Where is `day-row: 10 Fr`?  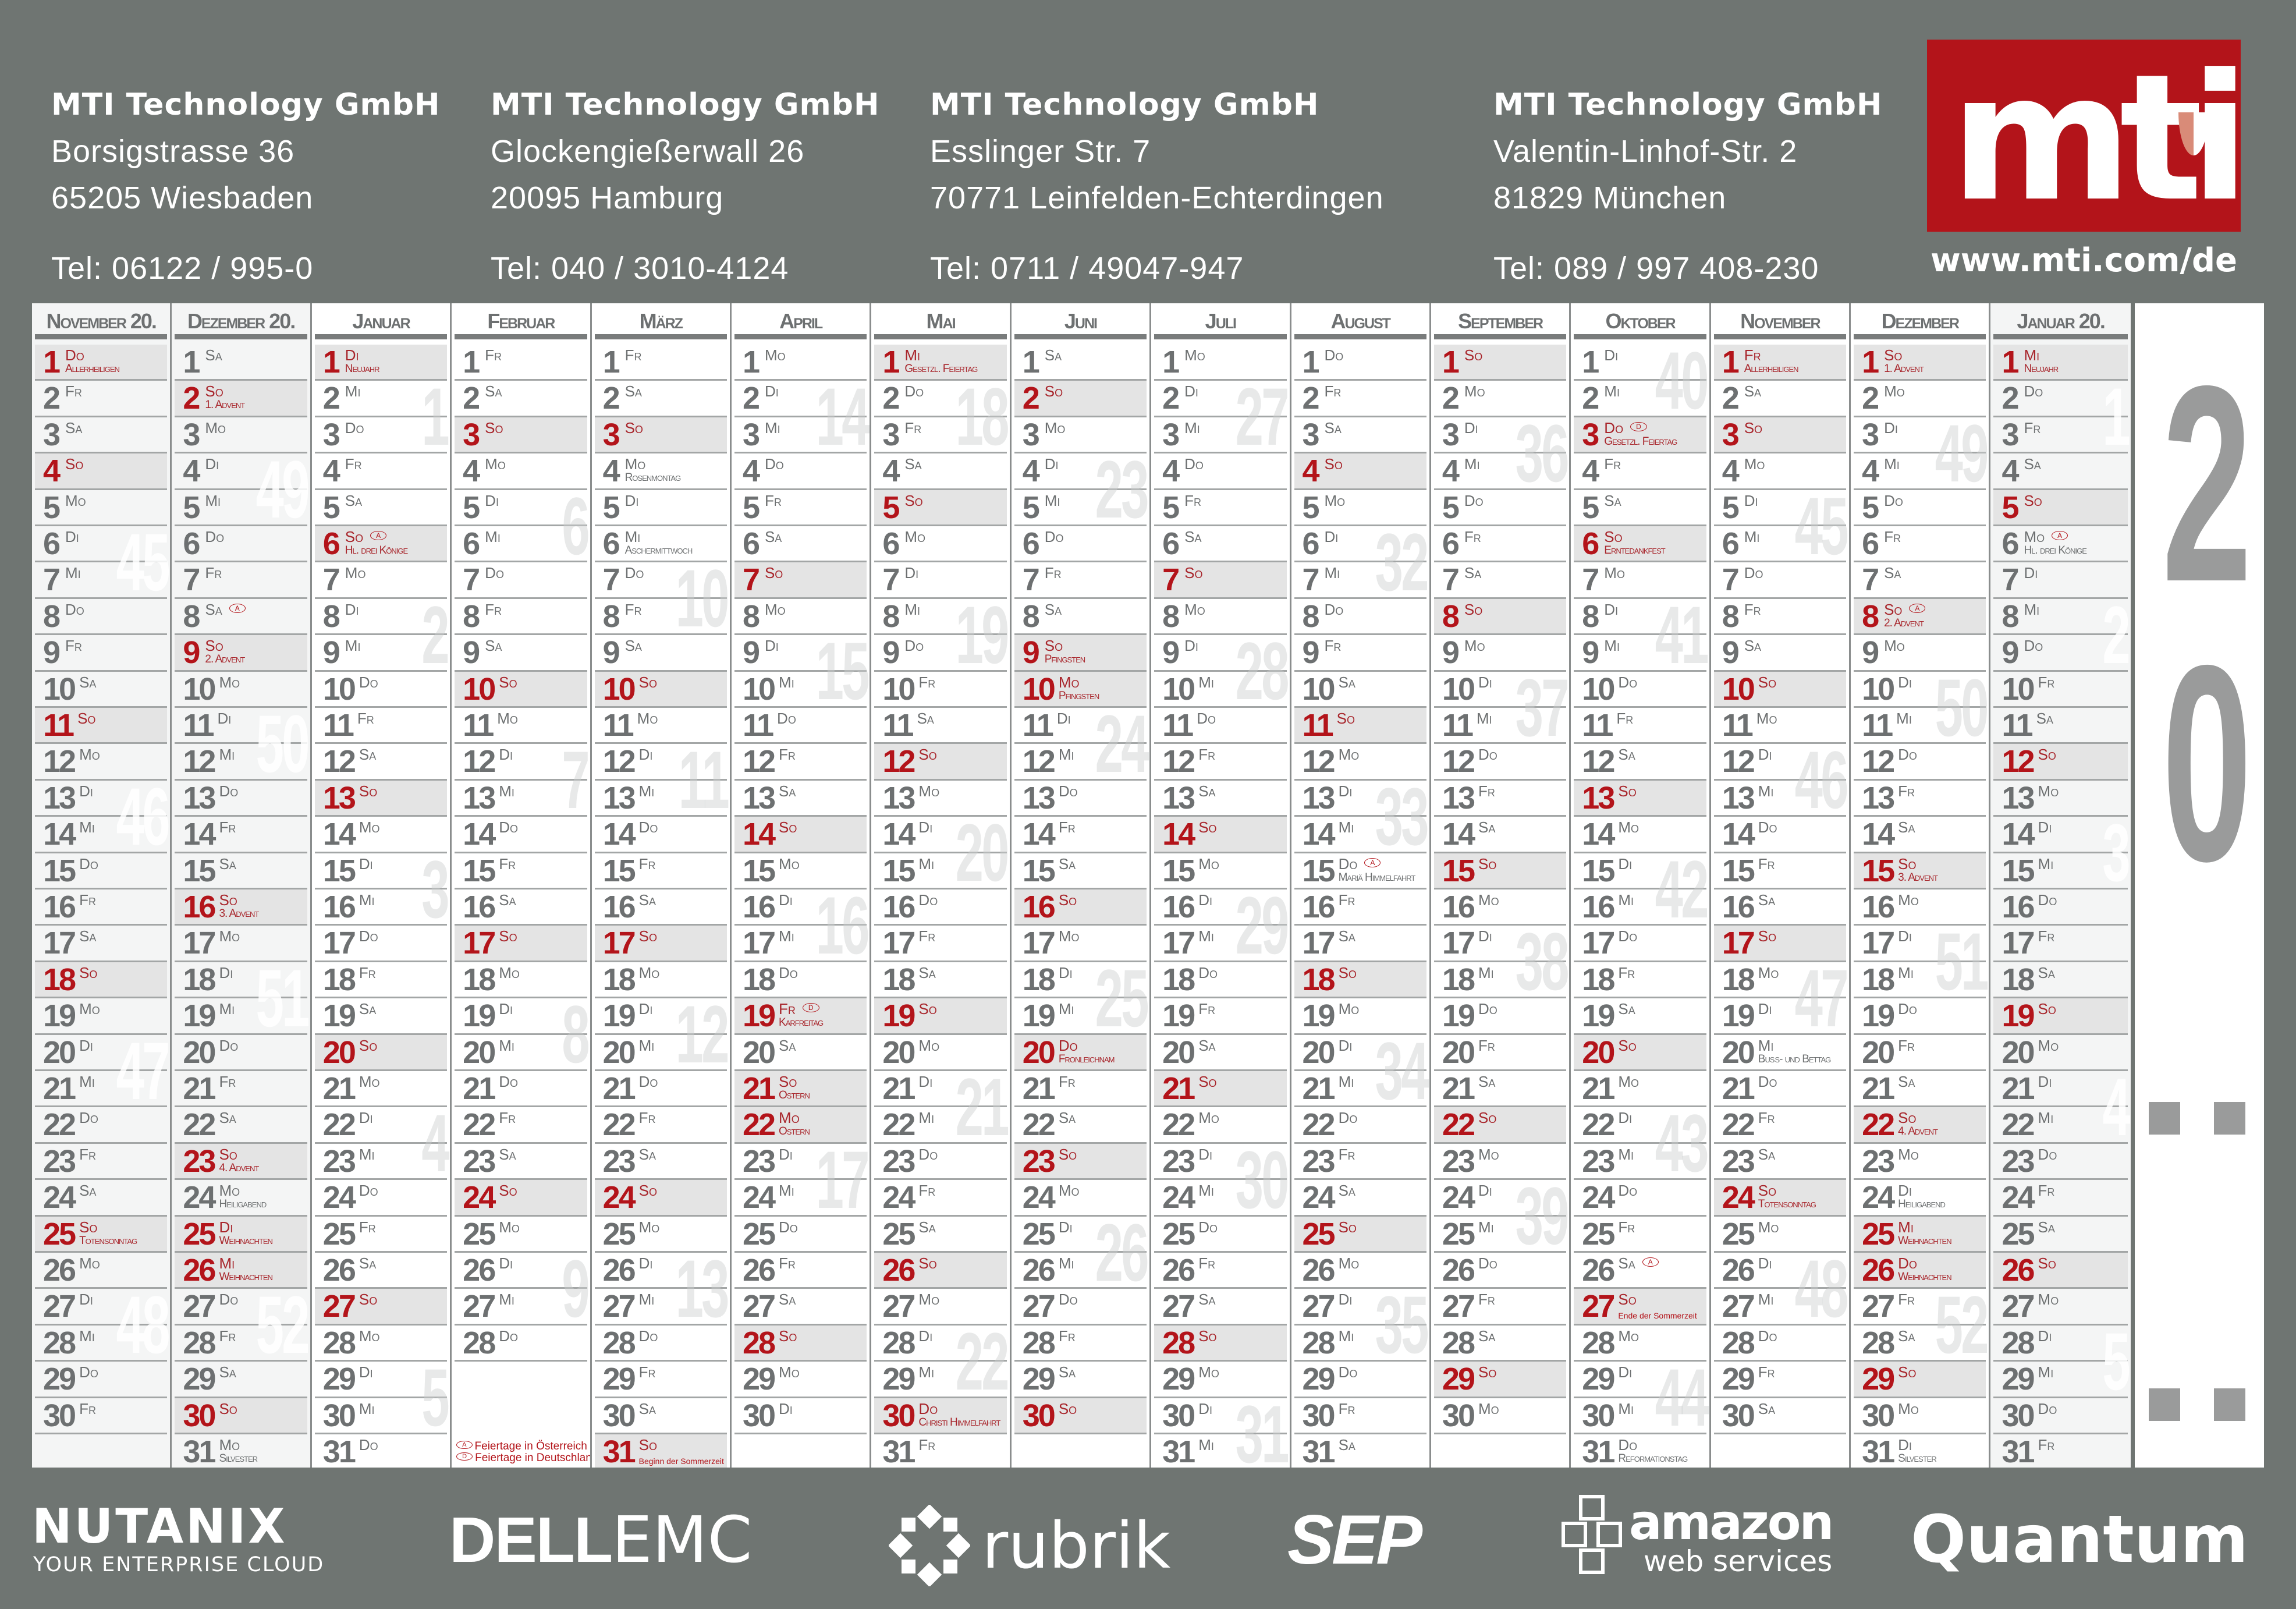 day-row: 10 Fr is located at coordinates (940, 690).